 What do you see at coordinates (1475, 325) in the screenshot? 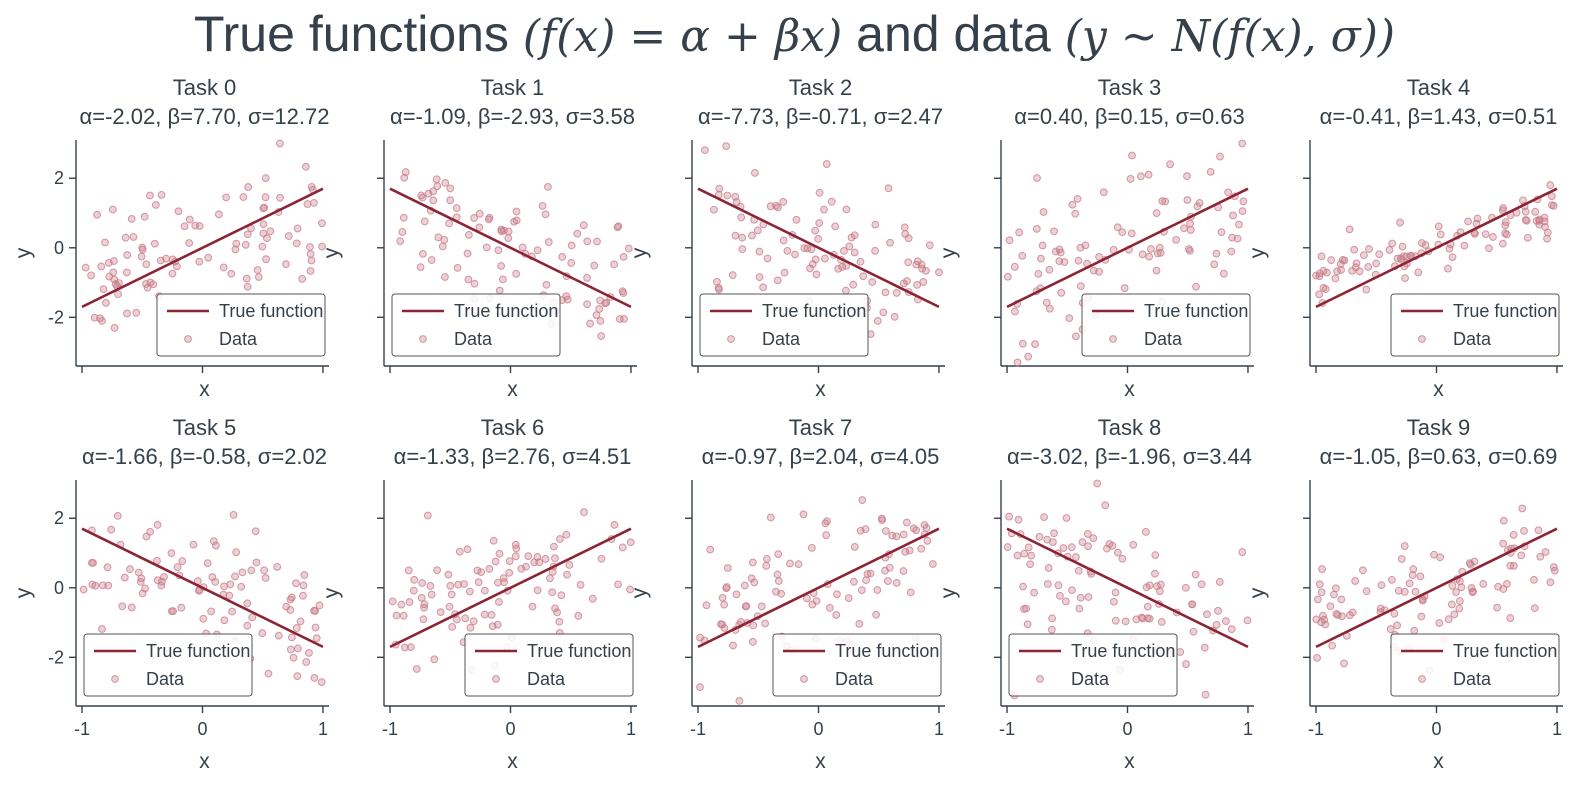
I see `legend: True function Data` at bounding box center [1475, 325].